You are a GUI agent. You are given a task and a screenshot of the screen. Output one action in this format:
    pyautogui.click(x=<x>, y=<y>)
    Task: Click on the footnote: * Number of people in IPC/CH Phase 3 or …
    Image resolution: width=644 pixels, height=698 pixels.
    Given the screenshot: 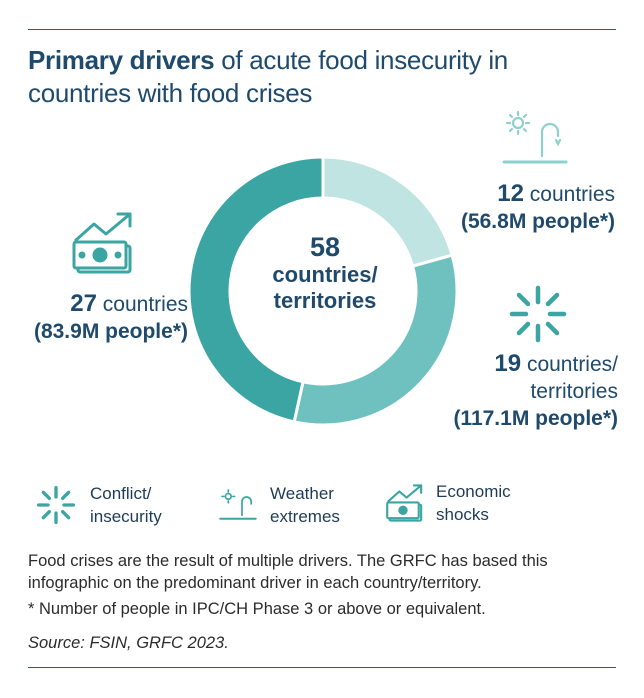 What is the action you would take?
    pyautogui.click(x=257, y=609)
    